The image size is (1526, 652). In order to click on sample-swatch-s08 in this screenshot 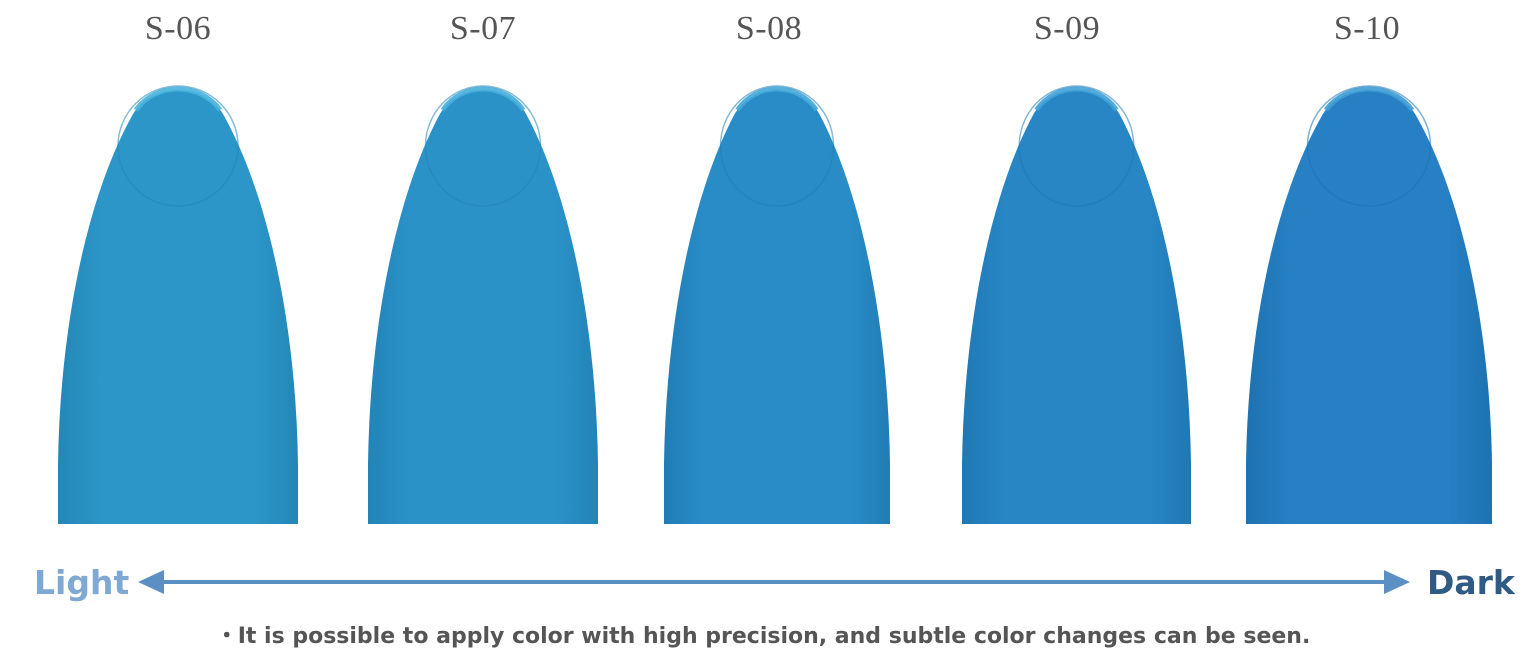, I will do `click(777, 299)`.